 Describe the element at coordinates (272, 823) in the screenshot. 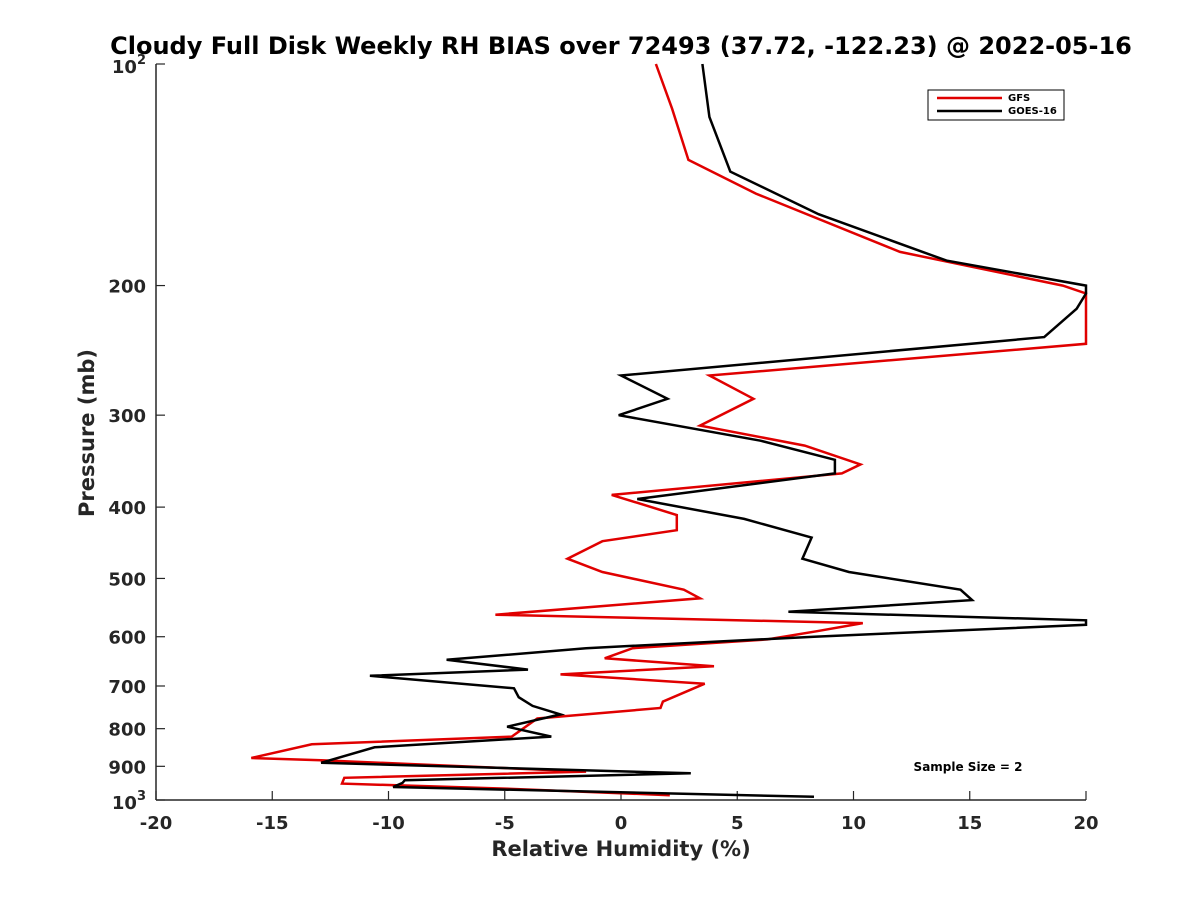

I see `x-tick-label: -15` at that location.